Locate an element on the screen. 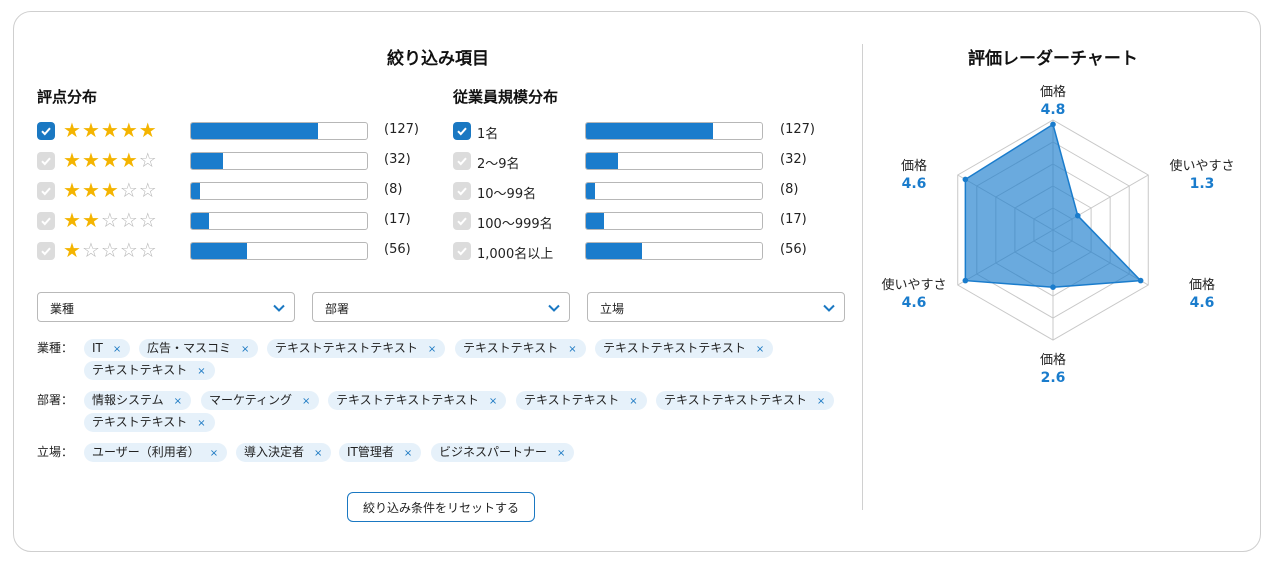 This screenshot has height=563, width=1276. reset-filters-button: 絞り込み条件をリセットする is located at coordinates (441, 507).